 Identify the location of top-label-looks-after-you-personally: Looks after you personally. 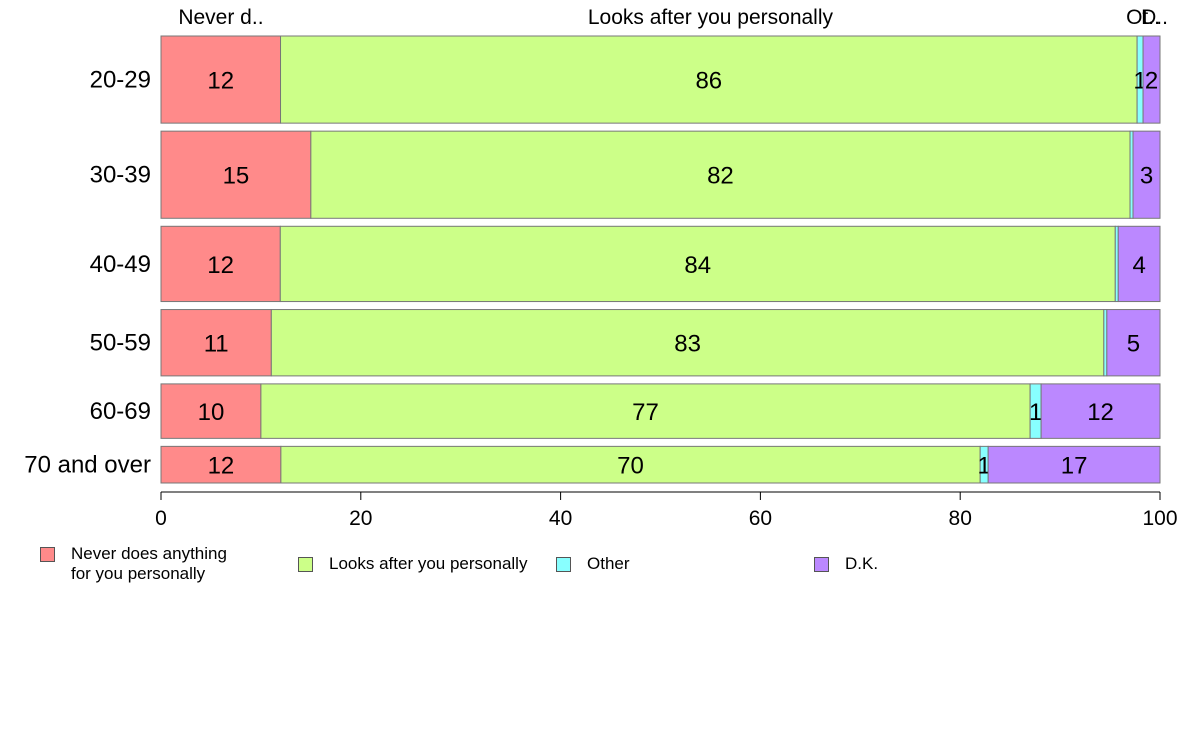
(711, 17).